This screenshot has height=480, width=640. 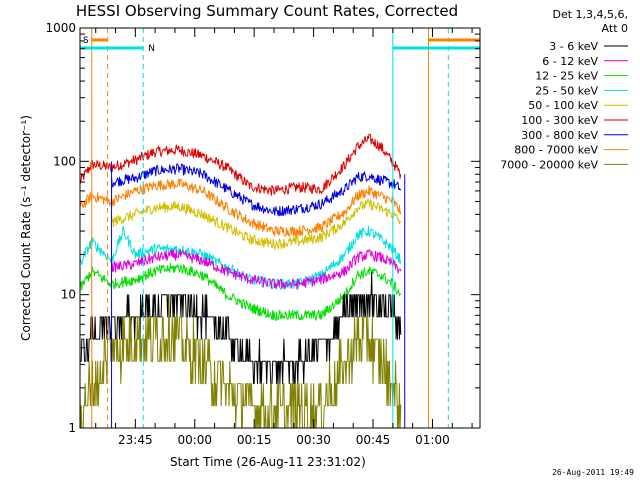 I want to click on x-tick-label-5: 01:00, so click(x=432, y=440).